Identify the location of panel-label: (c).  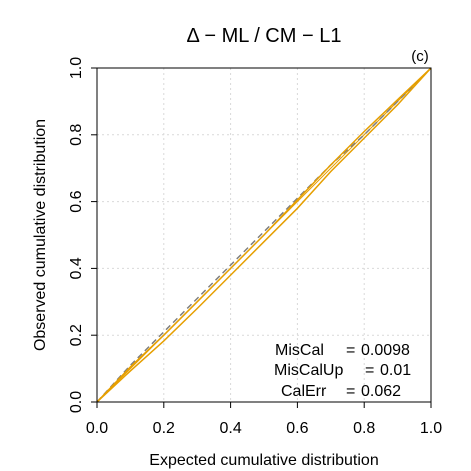
(420, 56).